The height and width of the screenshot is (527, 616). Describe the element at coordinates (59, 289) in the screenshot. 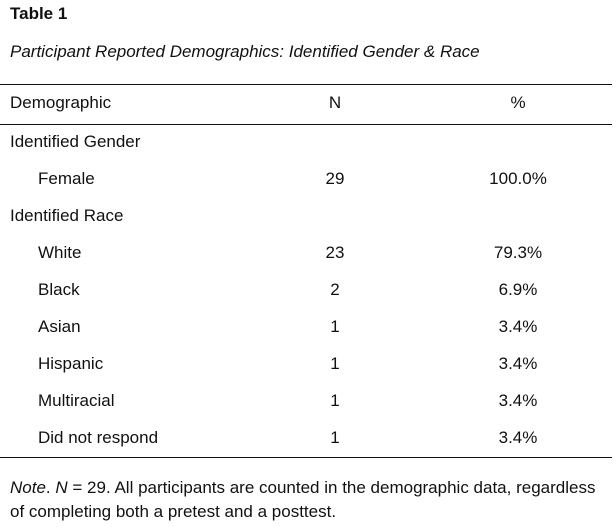

I see `row-label: Black` at that location.